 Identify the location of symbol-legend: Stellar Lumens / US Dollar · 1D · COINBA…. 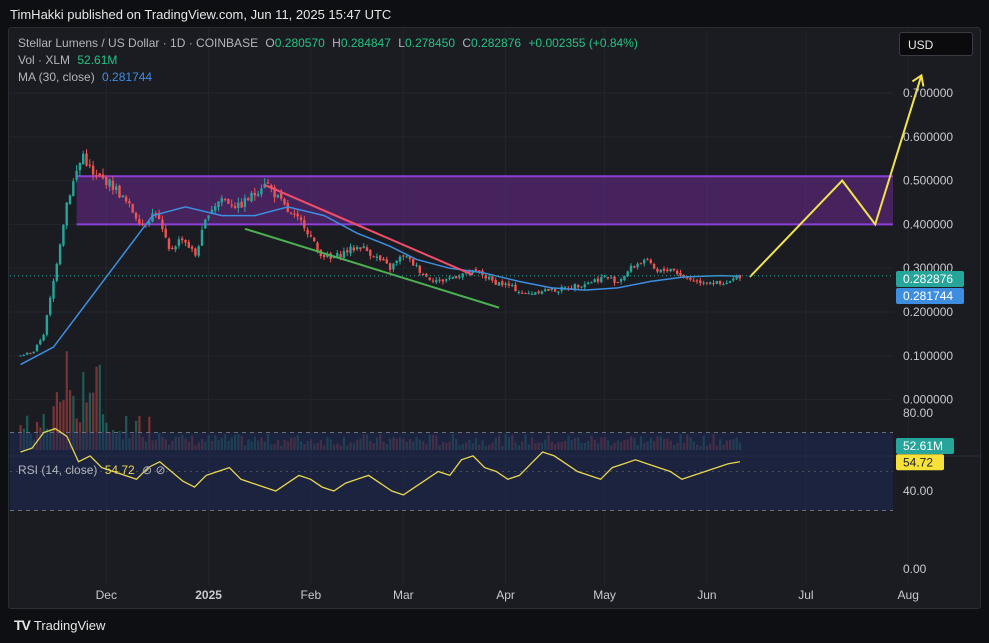
(328, 43).